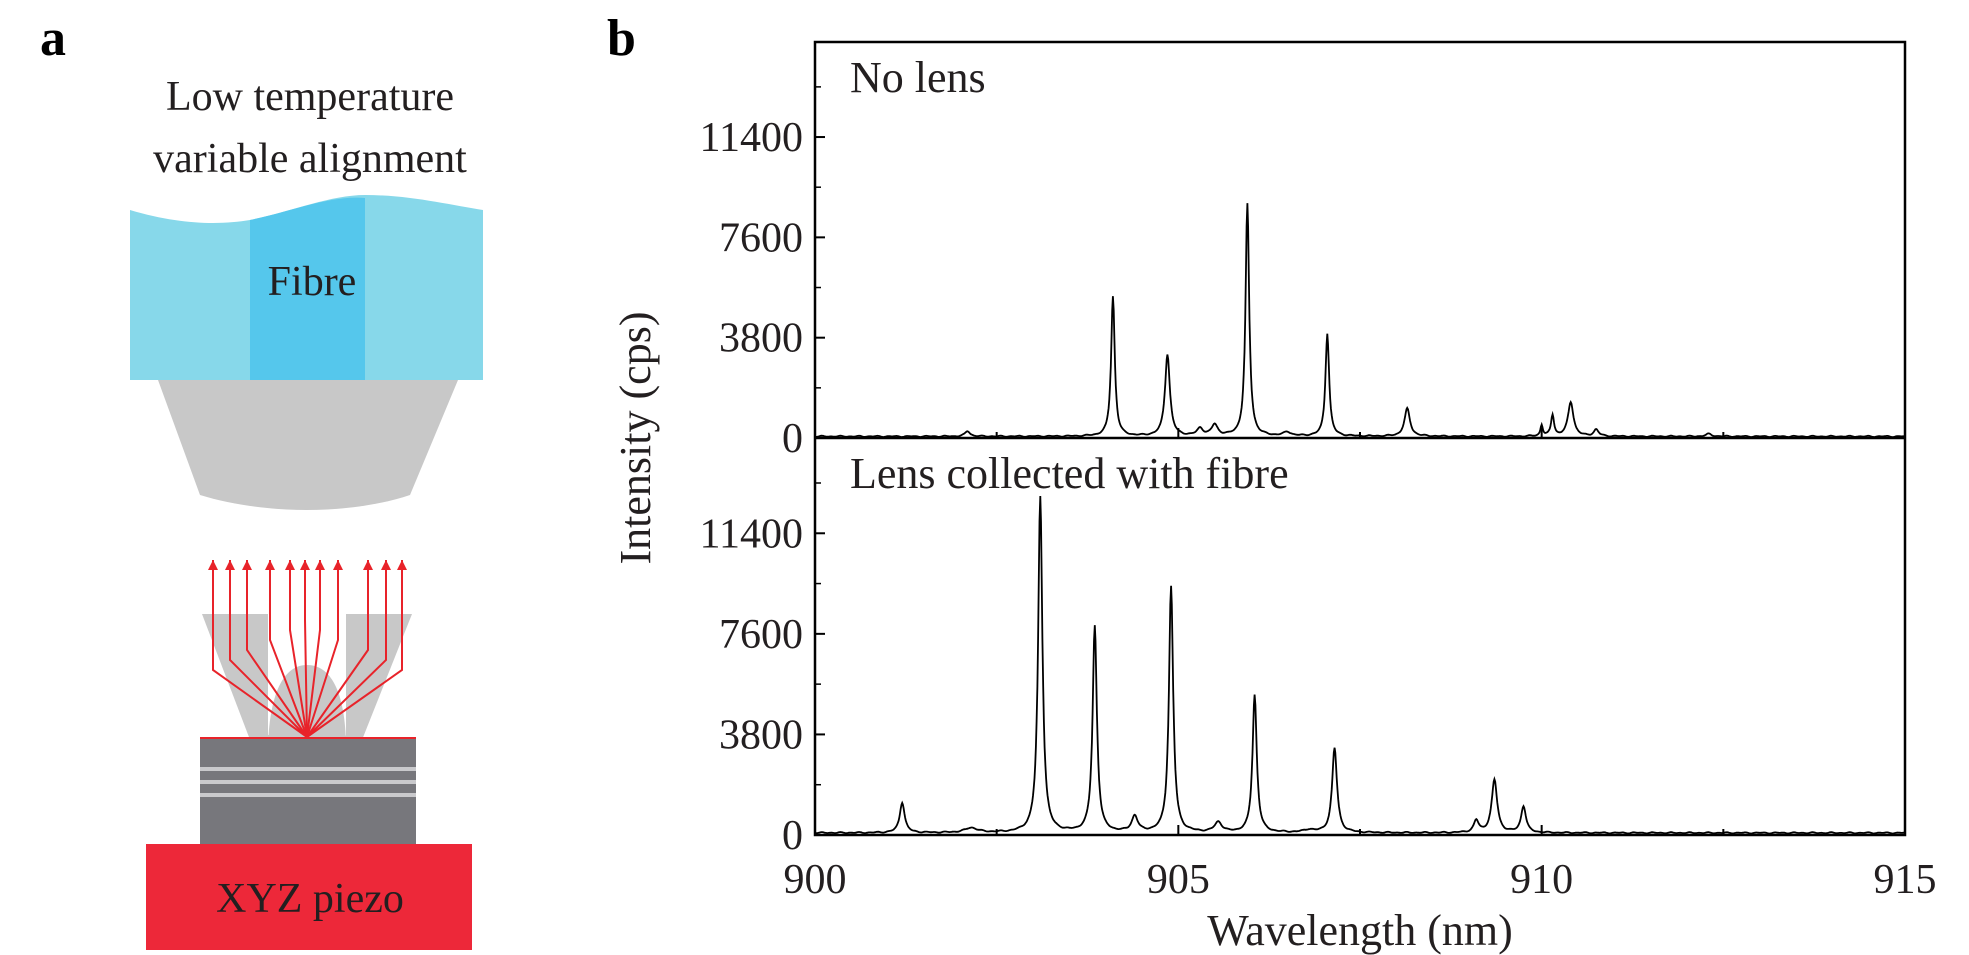 This screenshot has width=1969, height=955. I want to click on fibre-core, so click(307, 288).